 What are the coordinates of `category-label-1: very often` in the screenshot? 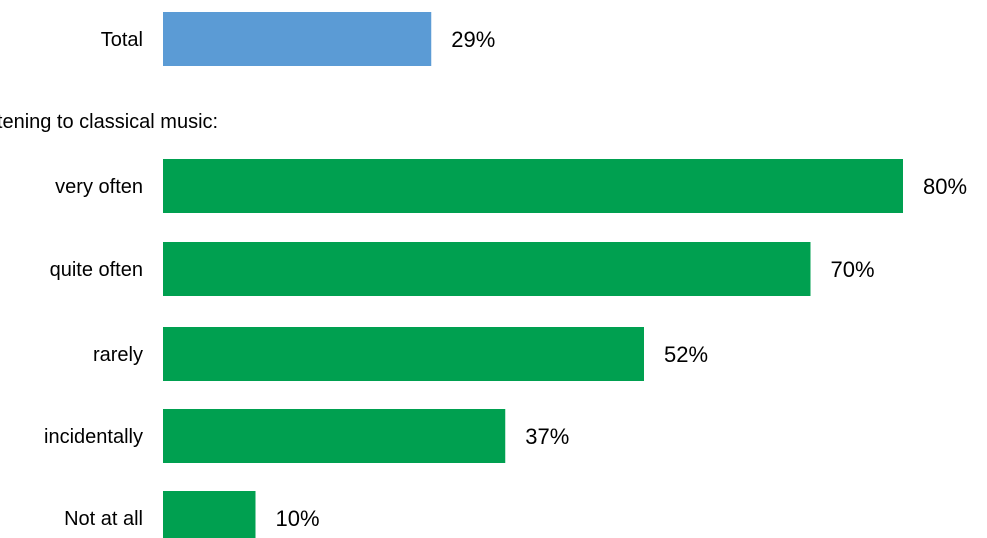 It's located at (99, 187).